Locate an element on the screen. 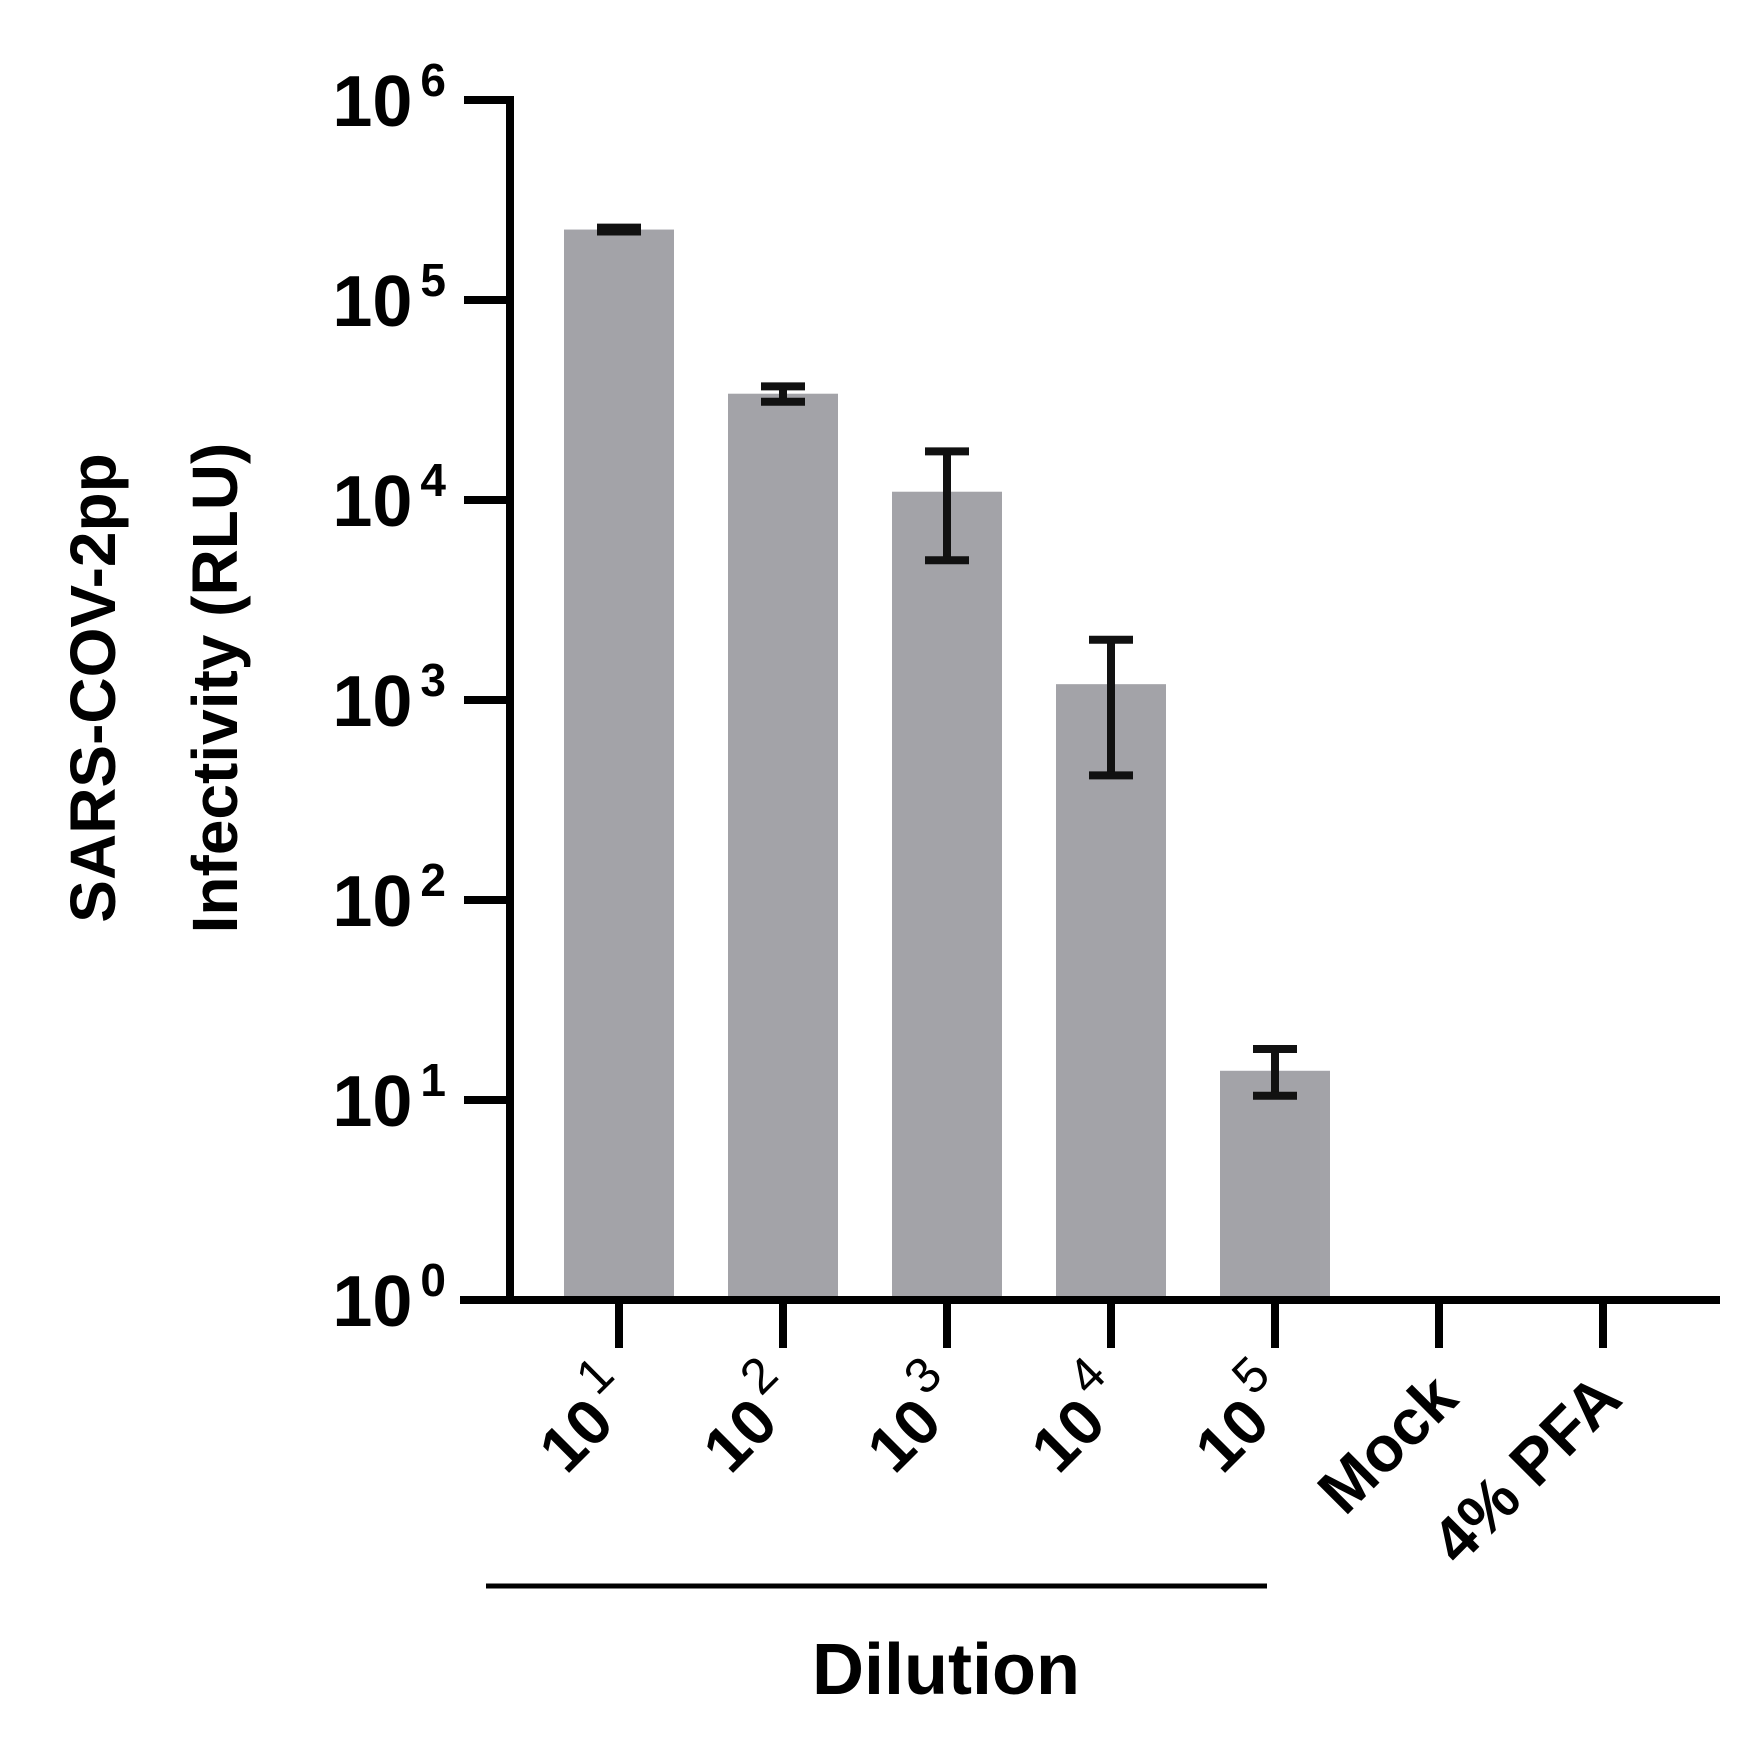 The width and height of the screenshot is (1755, 1741). y-tick-label: 10 0 is located at coordinates (389, 1298).